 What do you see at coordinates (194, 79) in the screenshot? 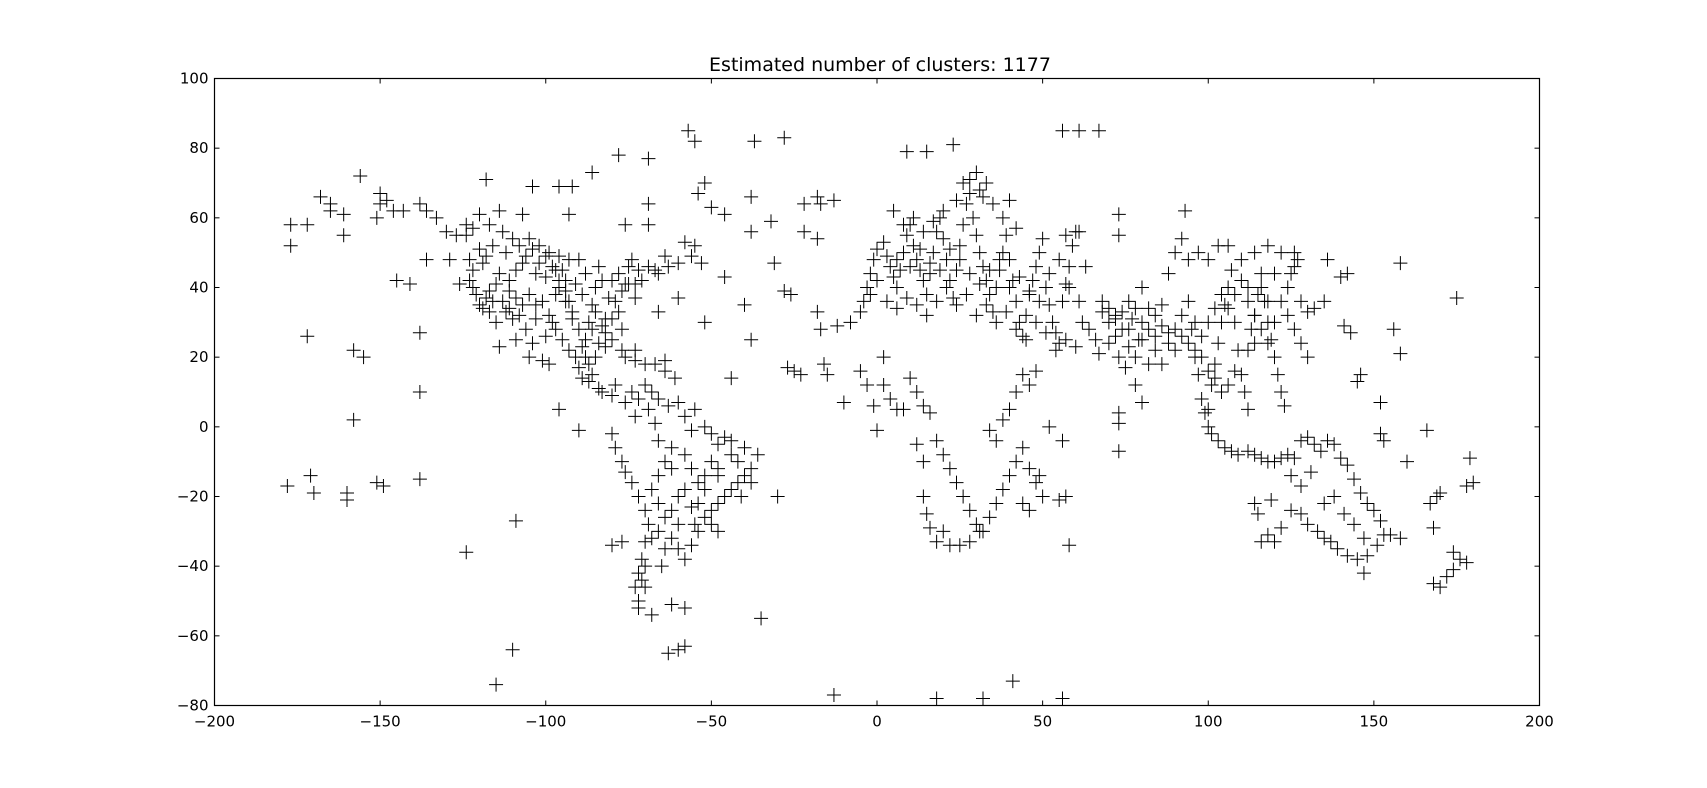
I see `y-tick-label: 100` at bounding box center [194, 79].